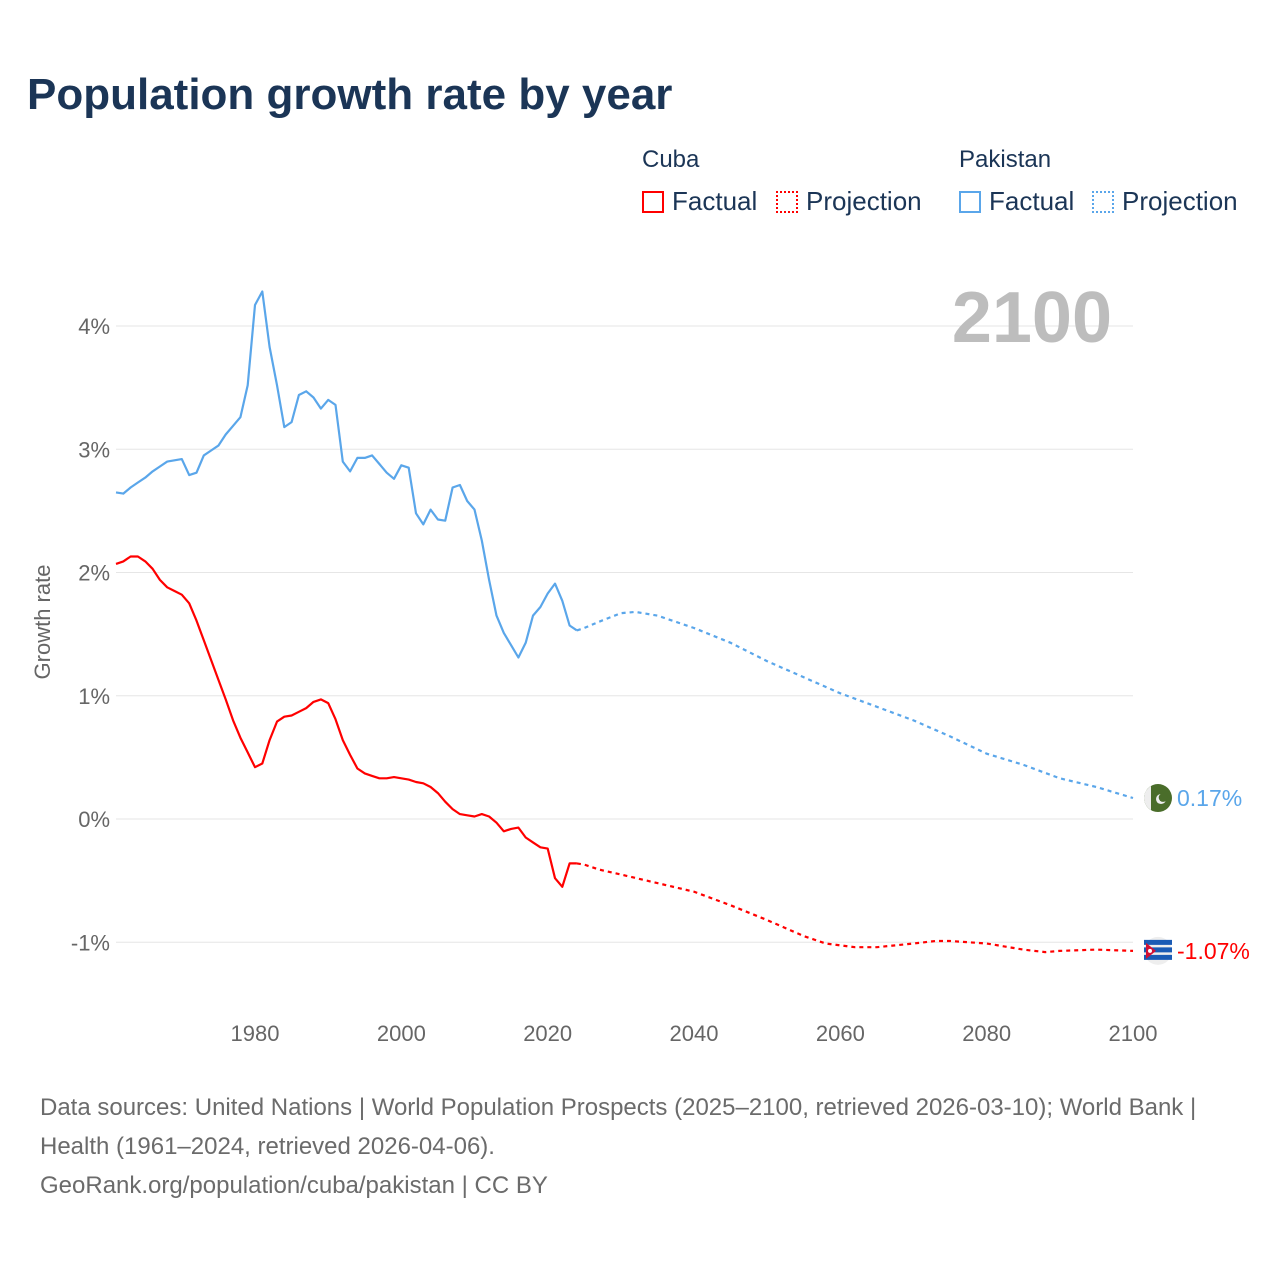  Describe the element at coordinates (855, 908) in the screenshot. I see `cuba-projection-line` at that location.